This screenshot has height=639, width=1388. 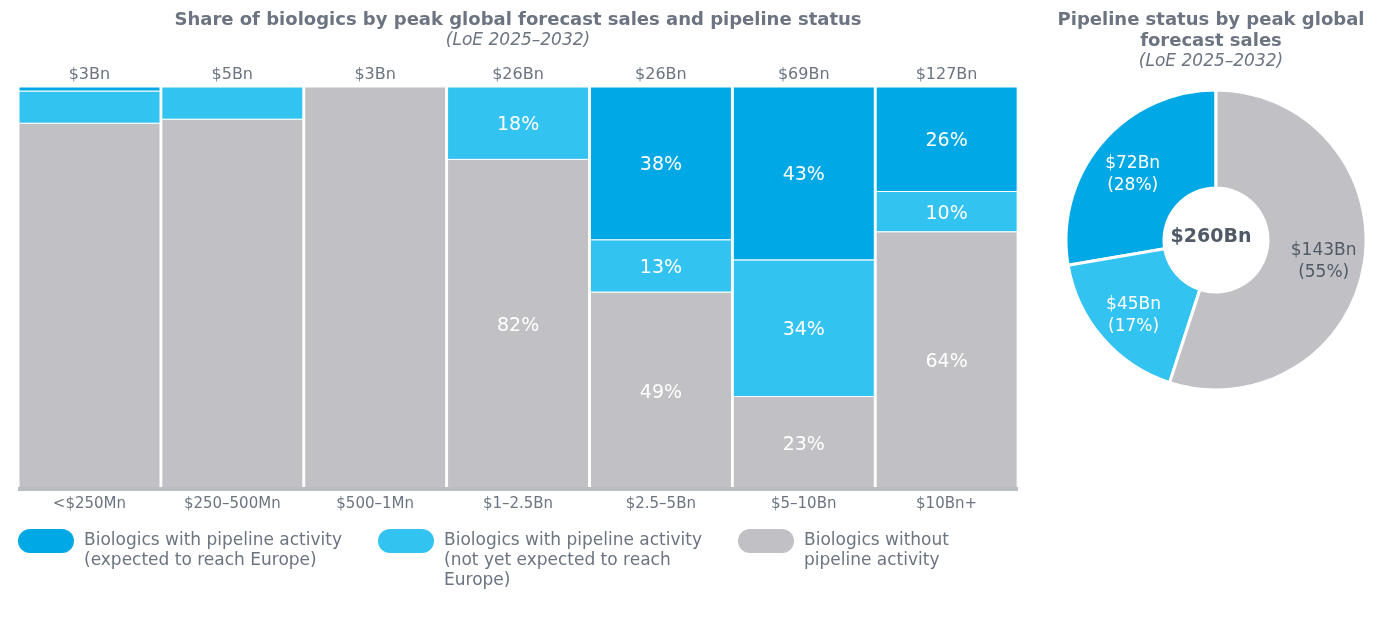 What do you see at coordinates (518, 18) in the screenshot?
I see `chart-title: Share of biologics by peak global forecast sales and pipeline status` at bounding box center [518, 18].